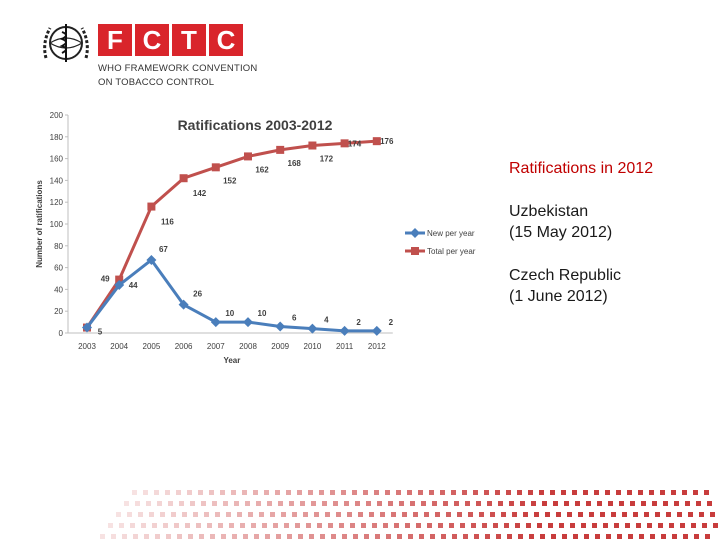 Image resolution: width=720 pixels, height=540 pixels. I want to click on y-tick-label: 160, so click(57, 159).